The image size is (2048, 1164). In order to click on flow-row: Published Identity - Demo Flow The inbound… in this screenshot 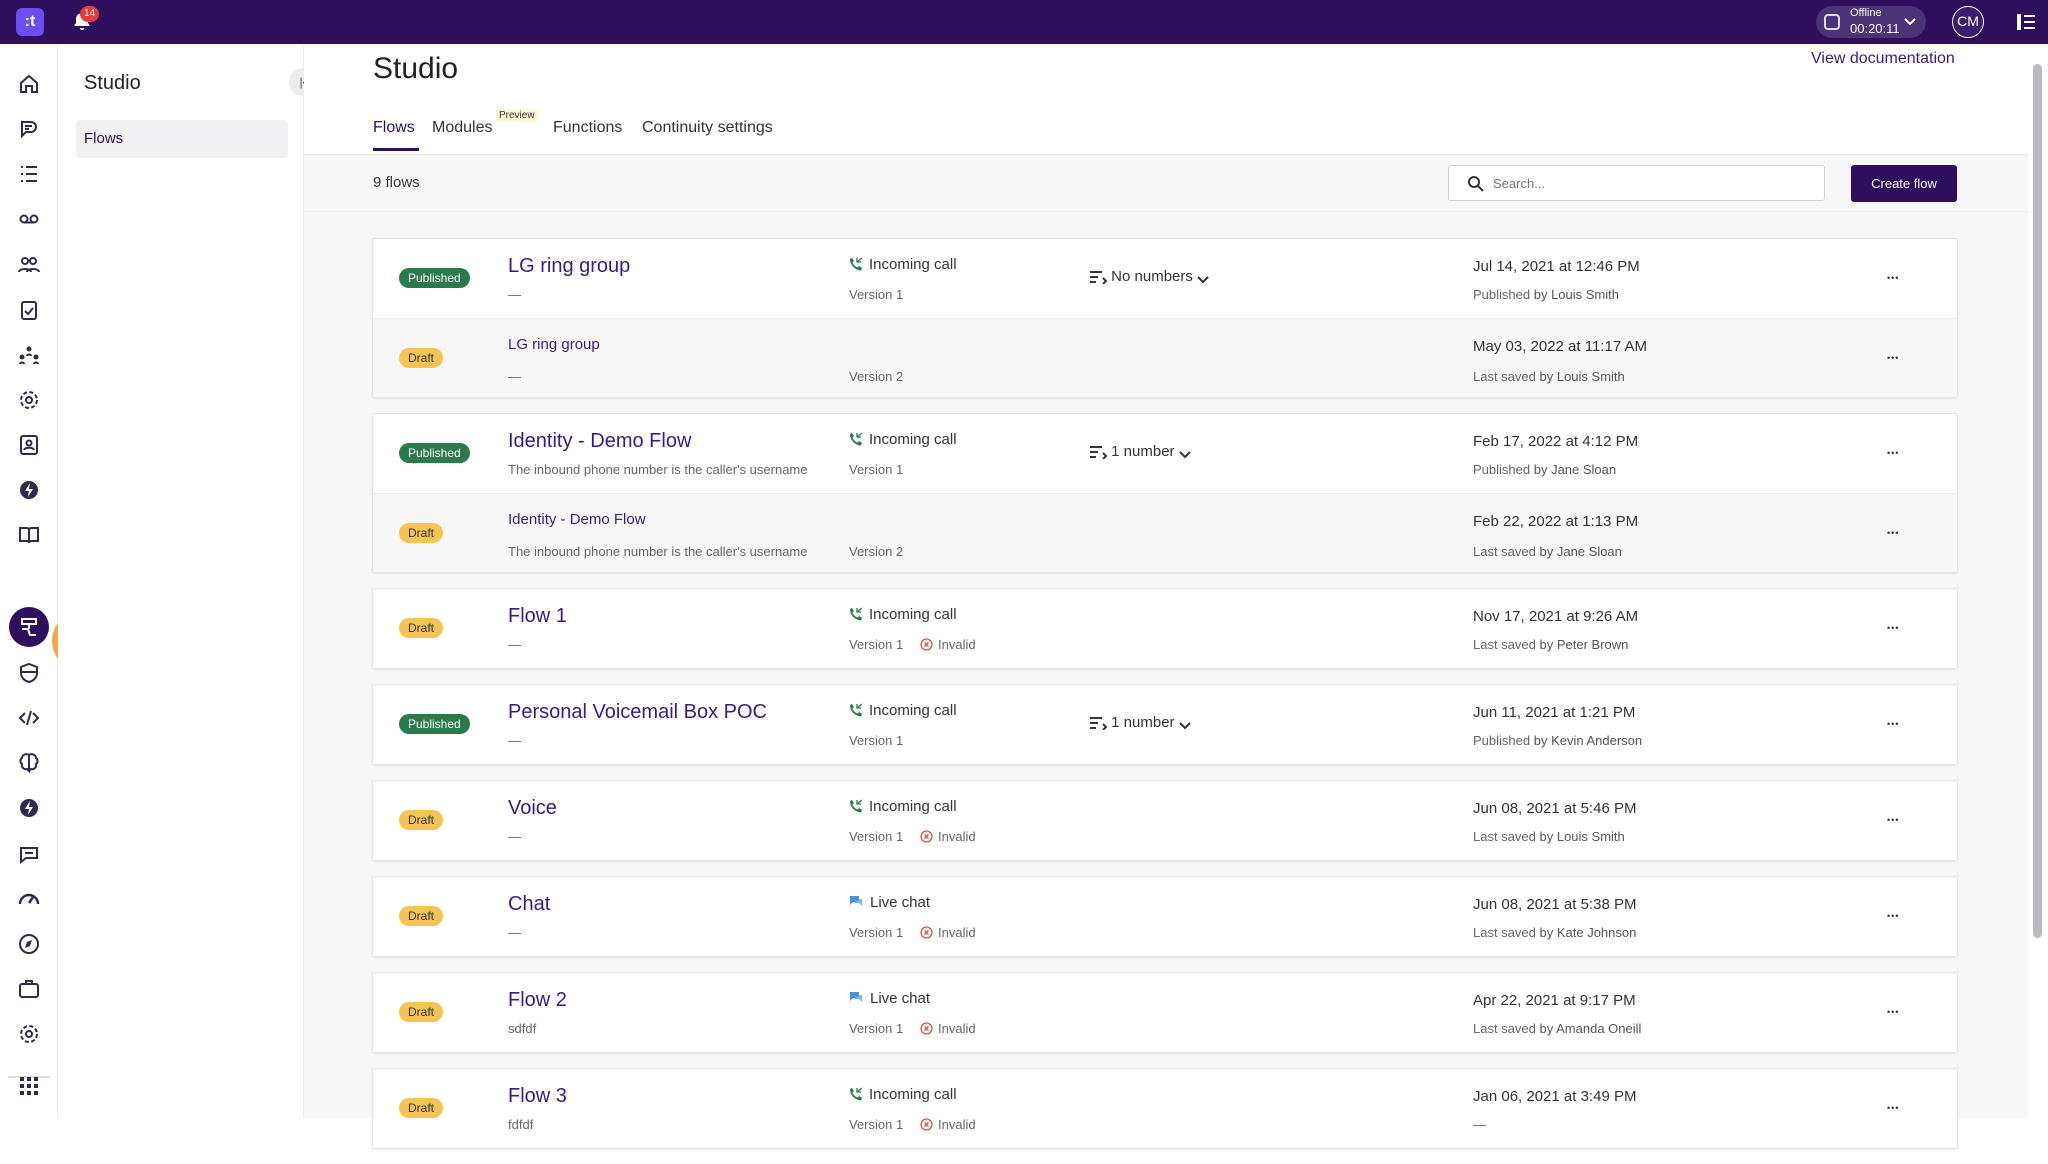, I will do `click(1165, 453)`.